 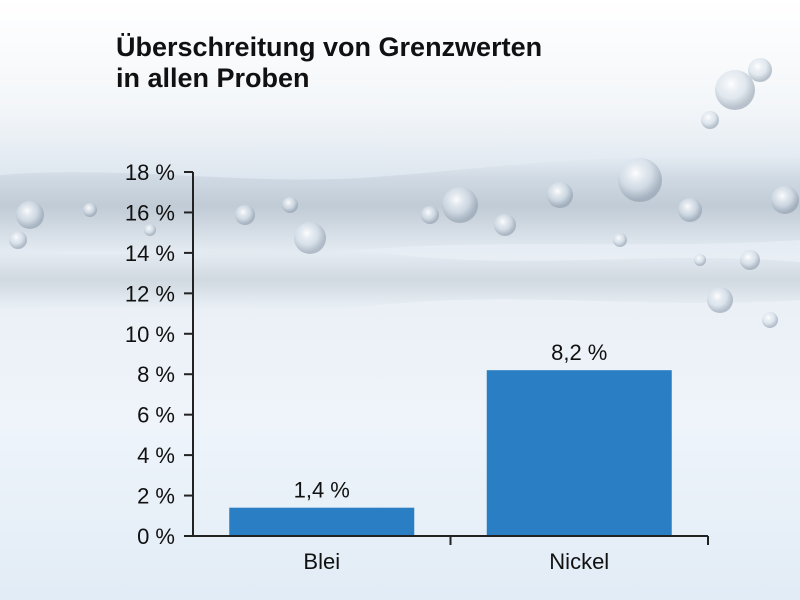 What do you see at coordinates (451, 554) in the screenshot?
I see `x-axis: Blei Nickel` at bounding box center [451, 554].